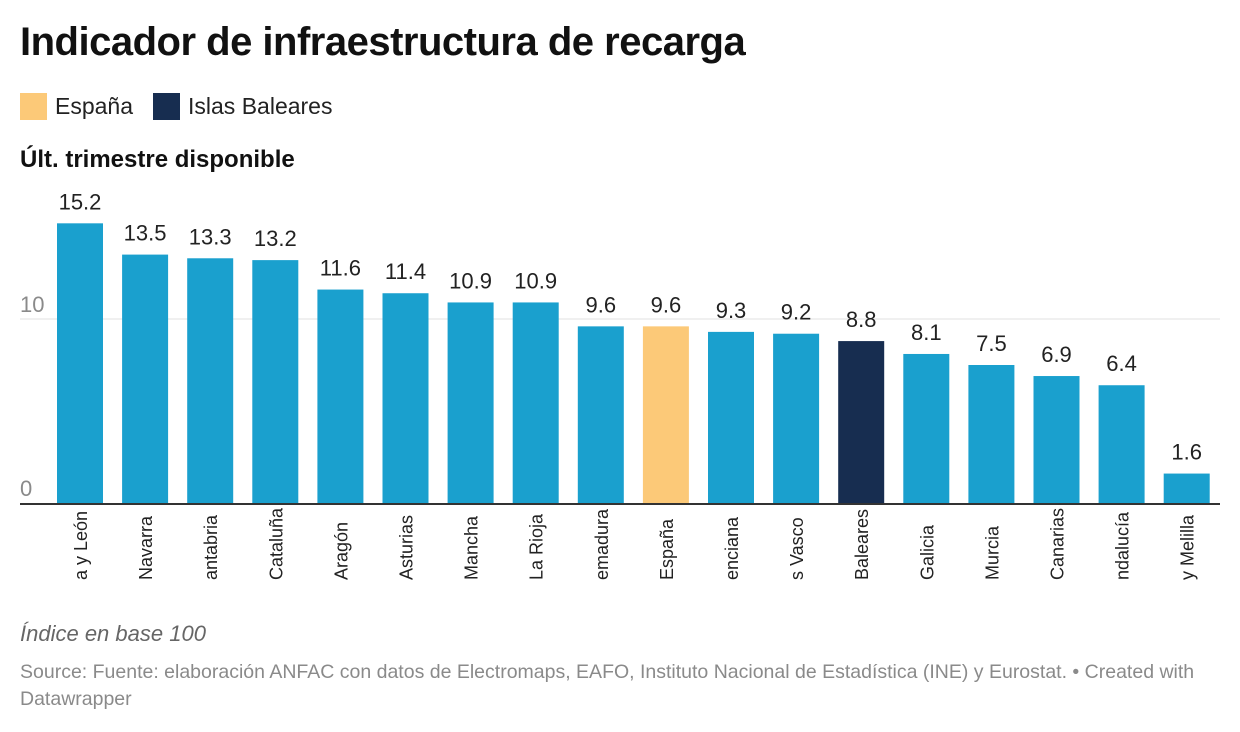 This screenshot has height=732, width=1240. I want to click on x-tick-label: a y León, so click(81, 545).